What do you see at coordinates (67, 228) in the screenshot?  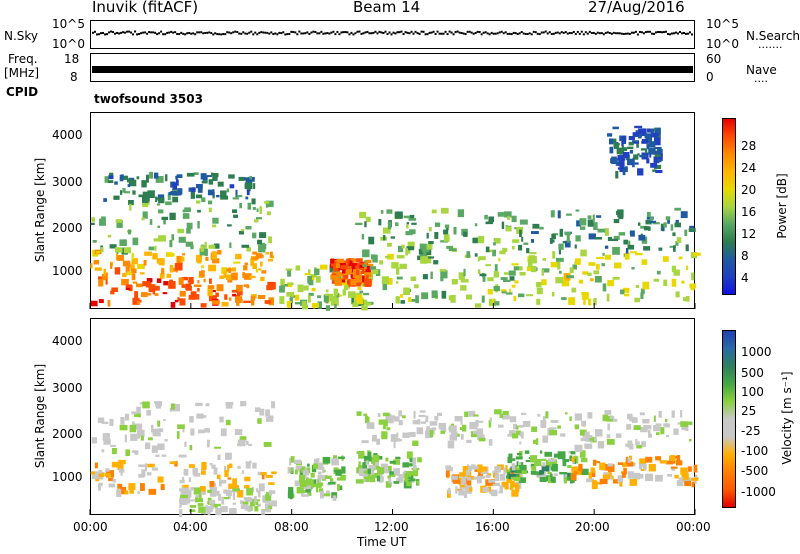 I see `power-ytick-2000: 2000` at bounding box center [67, 228].